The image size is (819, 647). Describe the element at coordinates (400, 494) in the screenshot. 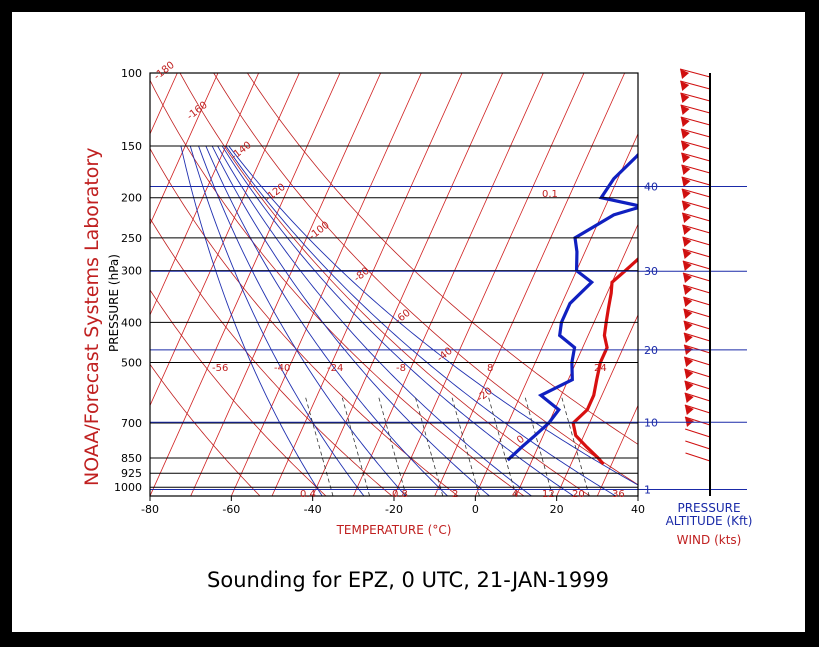

I see `mixing-ratio-label: 0.8` at that location.